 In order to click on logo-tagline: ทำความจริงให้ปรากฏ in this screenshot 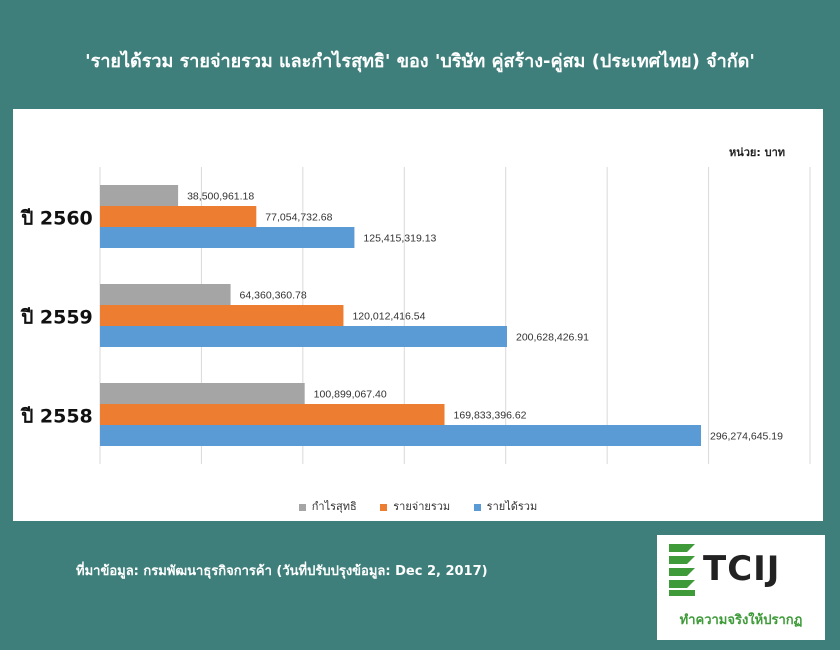, I will do `click(741, 620)`.